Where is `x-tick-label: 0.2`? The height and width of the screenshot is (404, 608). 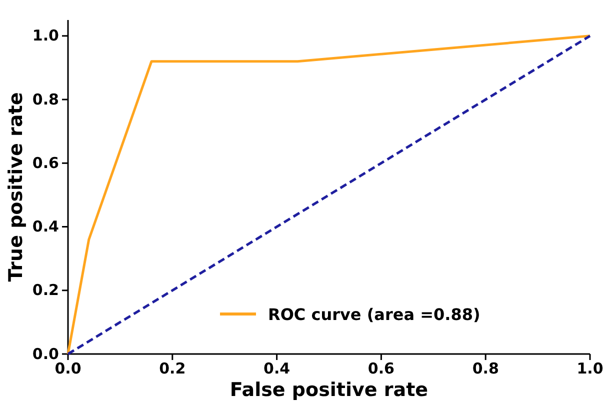
x-tick-label: 0.2 is located at coordinates (172, 369).